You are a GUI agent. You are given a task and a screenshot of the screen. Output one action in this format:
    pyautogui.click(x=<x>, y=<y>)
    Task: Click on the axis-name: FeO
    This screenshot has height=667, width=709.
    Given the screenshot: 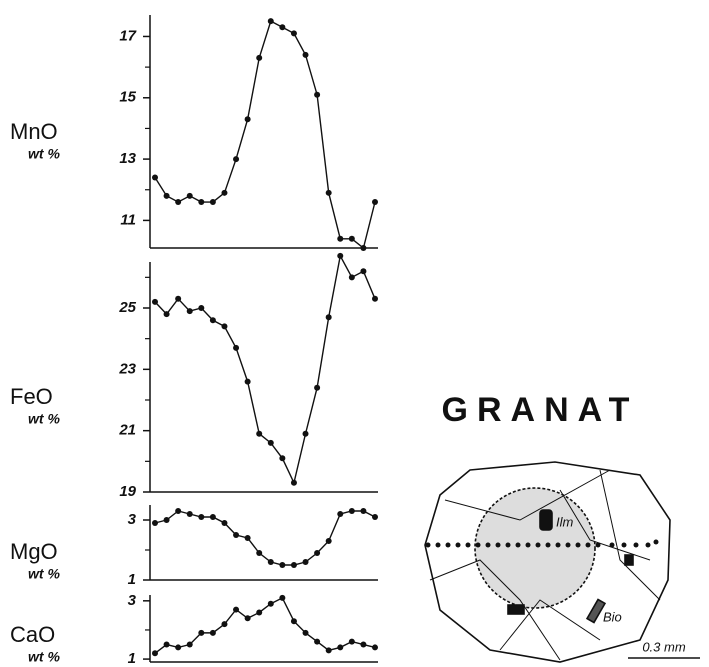 What is the action you would take?
    pyautogui.click(x=31, y=396)
    